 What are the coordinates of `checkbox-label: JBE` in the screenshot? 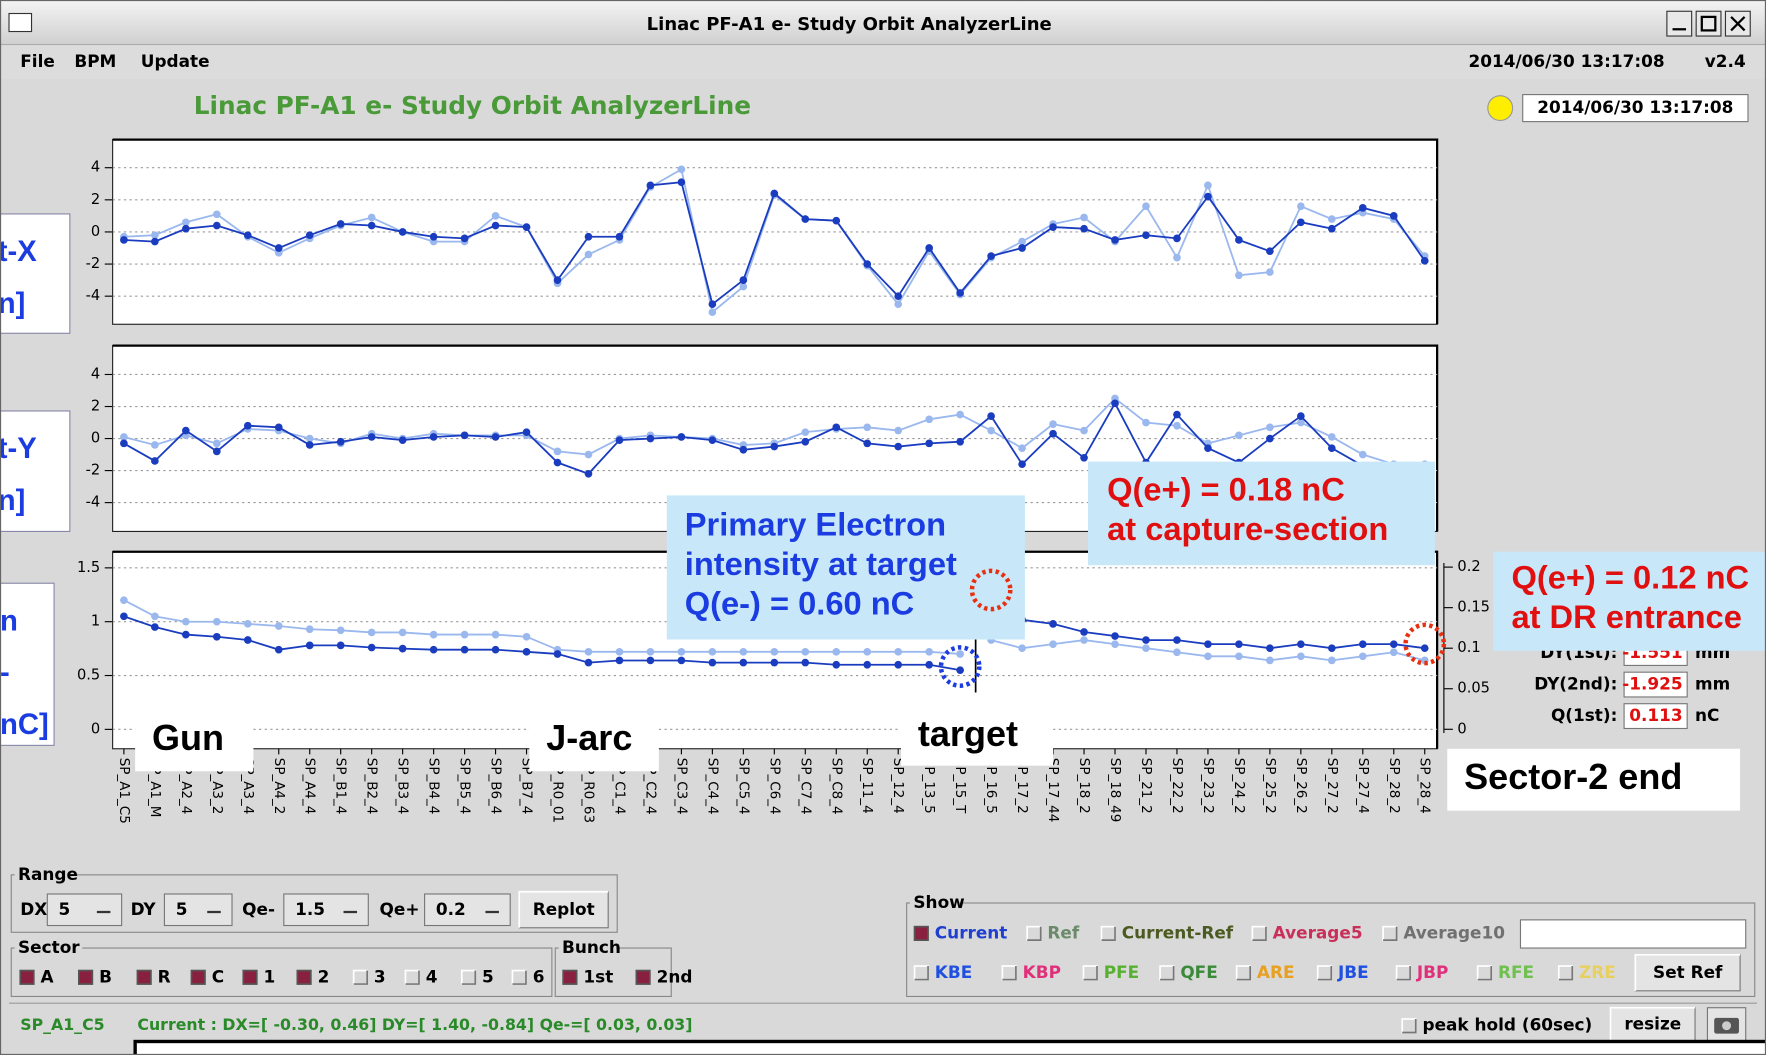 It's located at (1353, 972).